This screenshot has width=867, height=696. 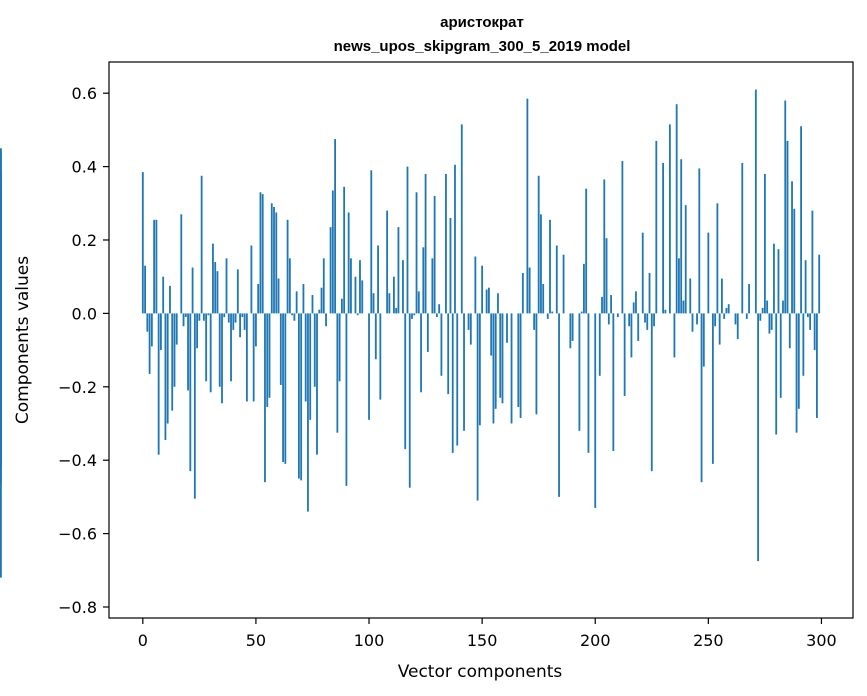 What do you see at coordinates (83, 350) in the screenshot?
I see `y-axis-ticks: −0.8 −0.6 −0.4 −0.2 0.0 0.2 0.4 0.6` at bounding box center [83, 350].